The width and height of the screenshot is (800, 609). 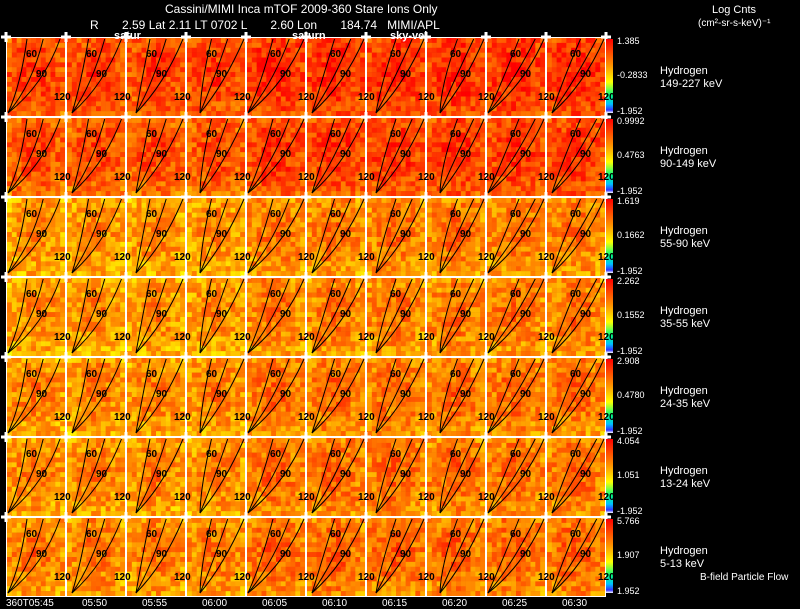 What do you see at coordinates (632, 75) in the screenshot?
I see `colorbar-mid-label: -0.2833` at bounding box center [632, 75].